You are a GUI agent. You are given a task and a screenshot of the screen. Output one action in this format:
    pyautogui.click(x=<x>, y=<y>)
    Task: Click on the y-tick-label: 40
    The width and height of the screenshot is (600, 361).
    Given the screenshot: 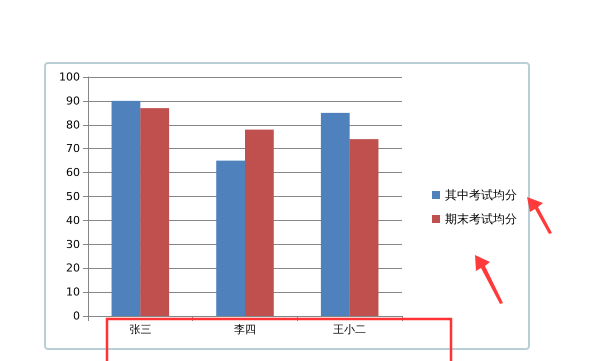 What is the action you would take?
    pyautogui.click(x=73, y=220)
    